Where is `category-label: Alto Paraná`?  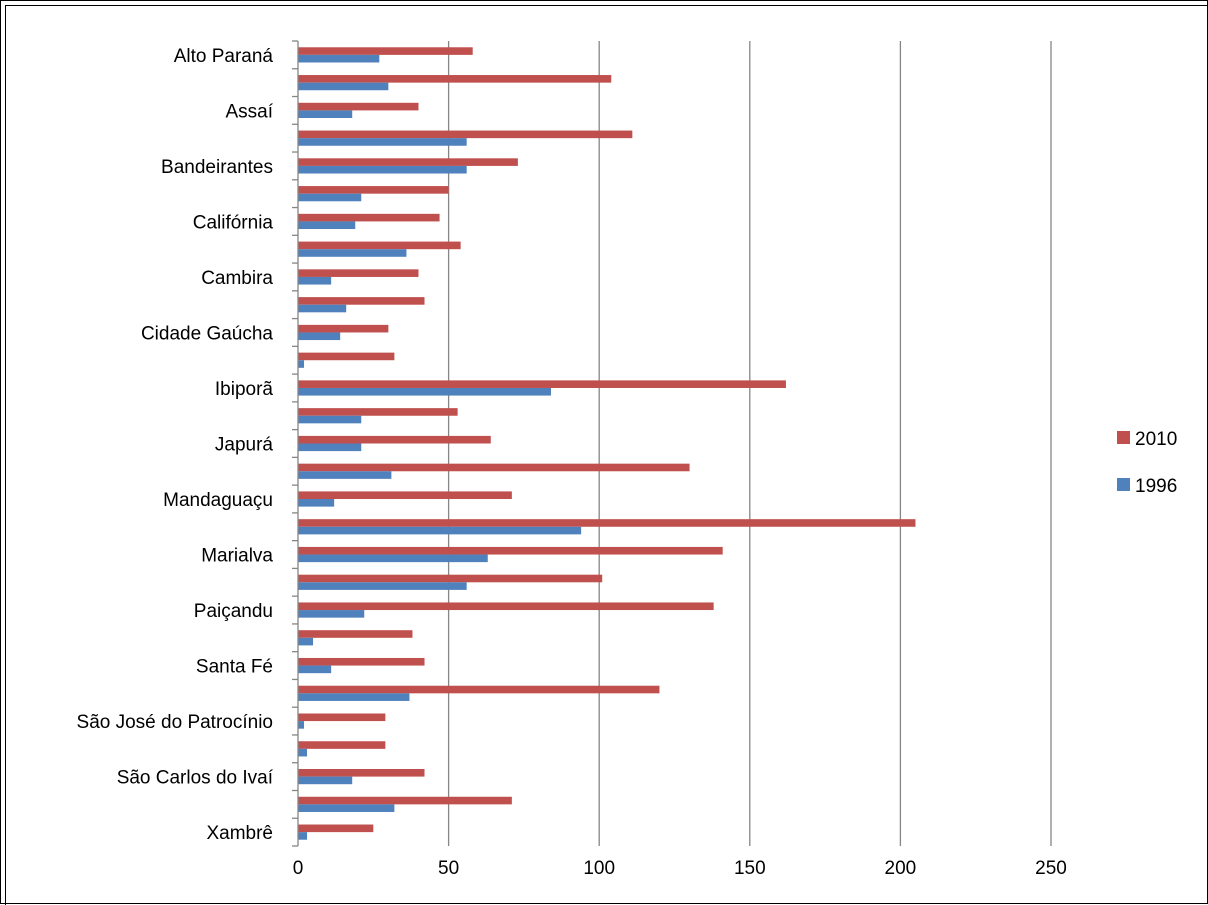 category-label: Alto Paraná is located at coordinates (224, 56).